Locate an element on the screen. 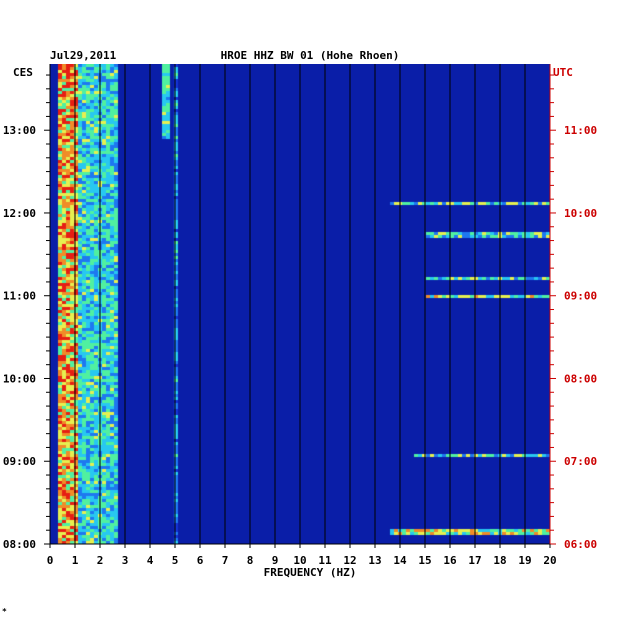 The height and width of the screenshot is (624, 630). x-tick-label: 14 is located at coordinates (400, 560).